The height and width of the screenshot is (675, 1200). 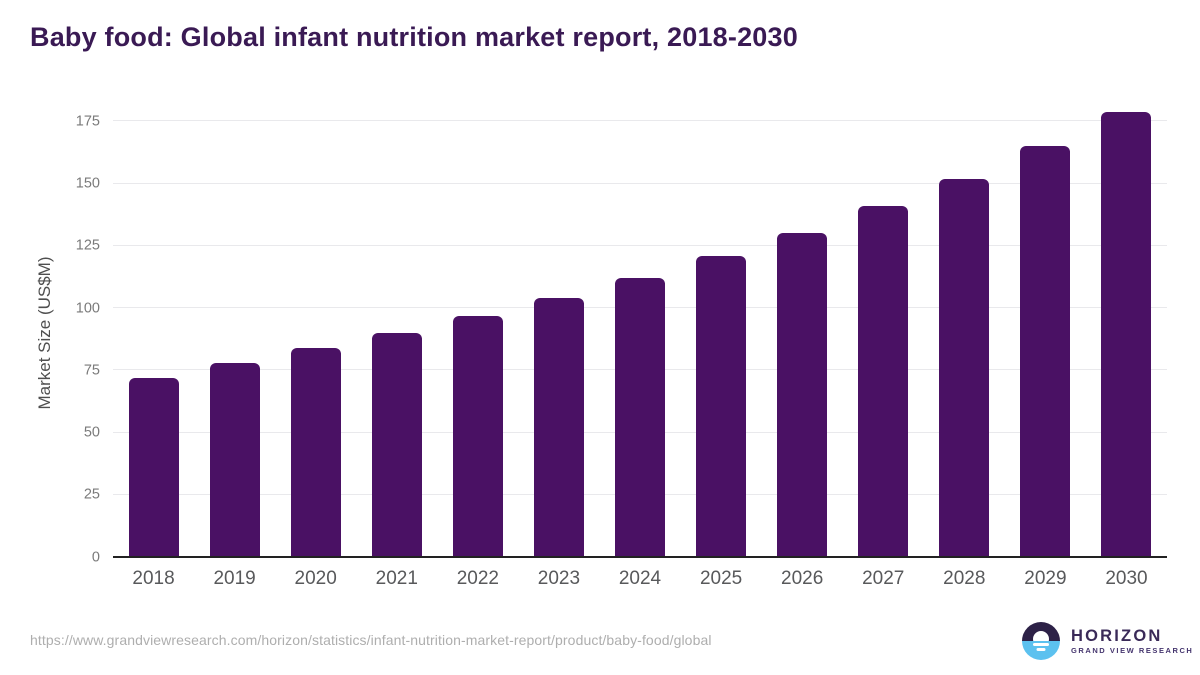 I want to click on bar-cell-2021, so click(x=396, y=333).